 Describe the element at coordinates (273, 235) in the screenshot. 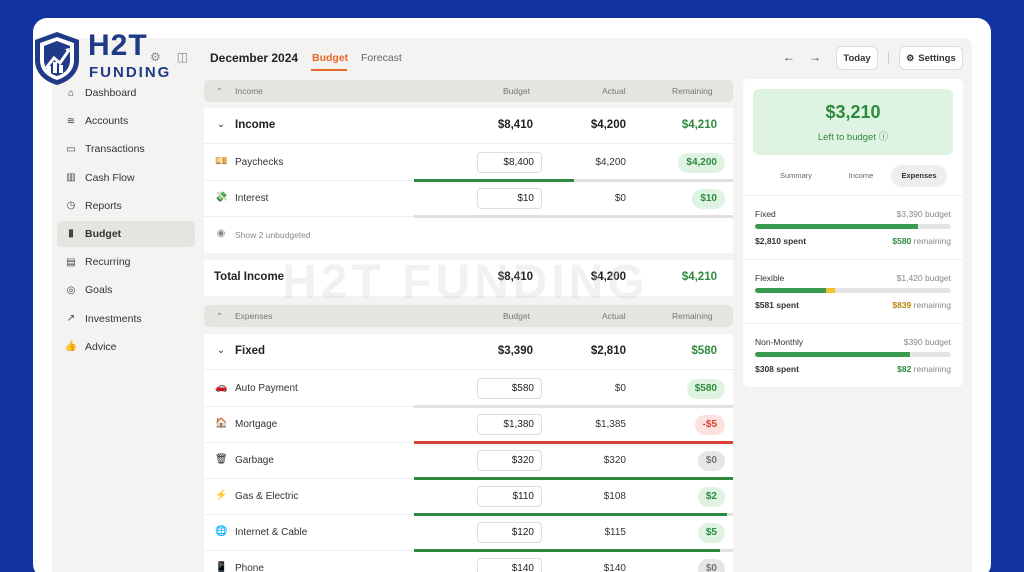

I see `show-unbudgeted-label: Show 2 unbudgeted` at that location.